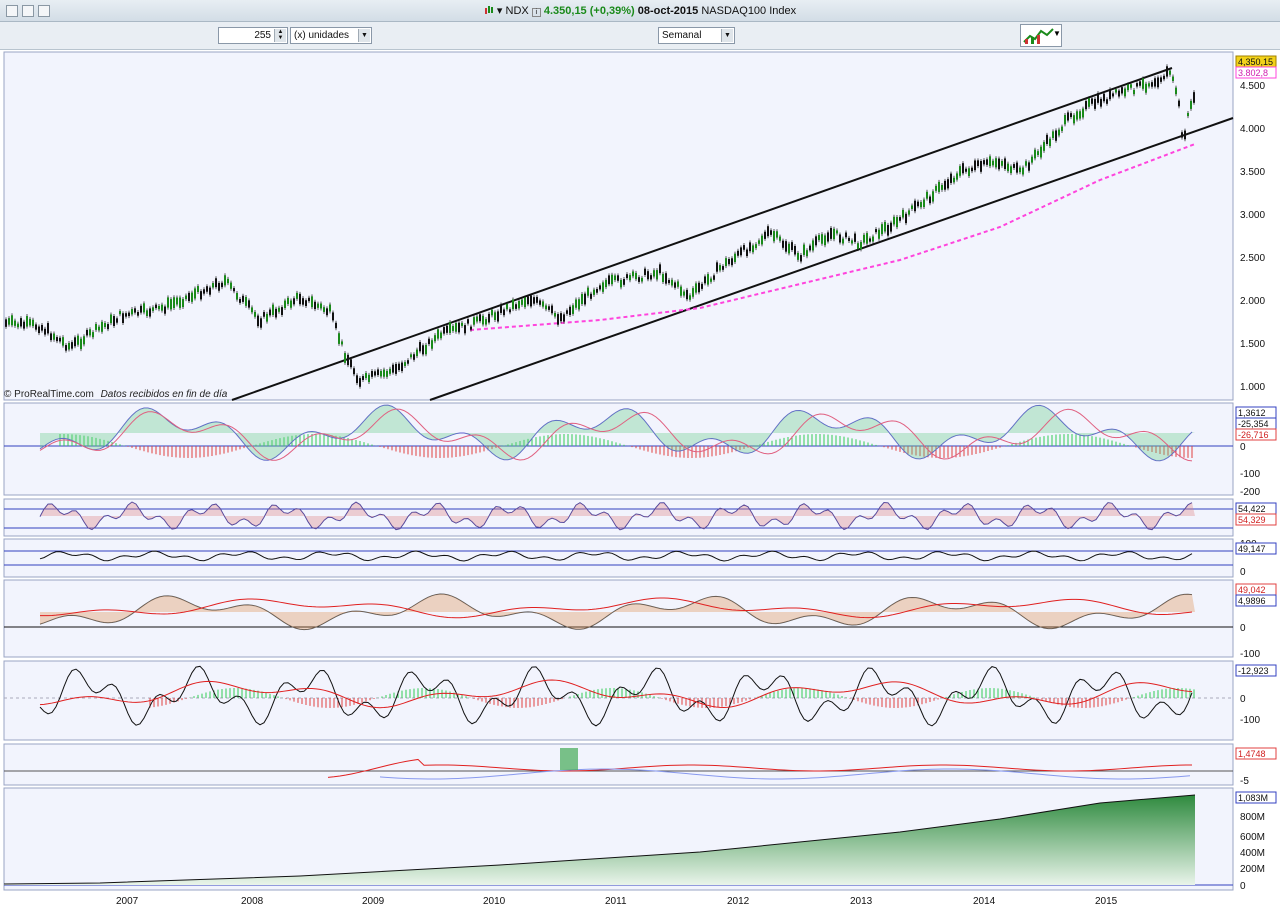 This screenshot has width=1280, height=915. I want to click on y-axis-label: -100, so click(1250, 654).